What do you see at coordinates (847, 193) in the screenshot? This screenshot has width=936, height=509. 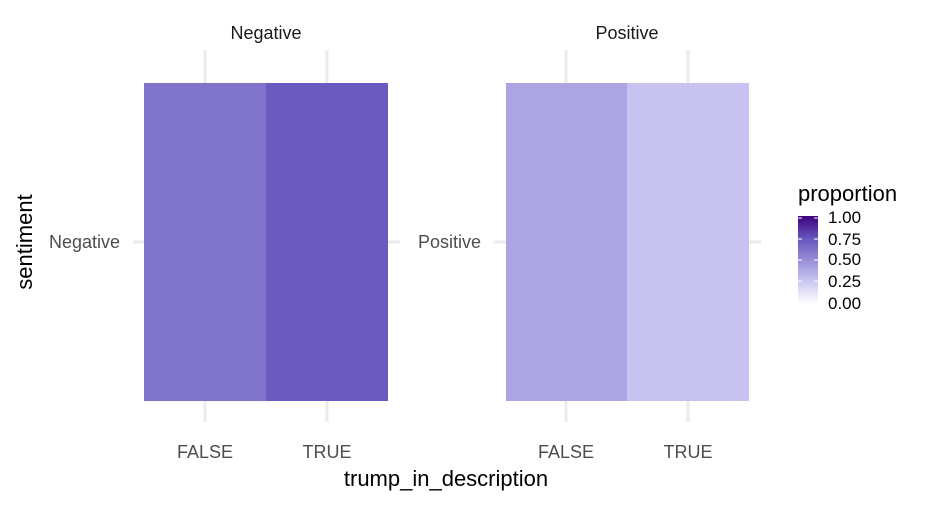 I see `legend-title: proportion` at bounding box center [847, 193].